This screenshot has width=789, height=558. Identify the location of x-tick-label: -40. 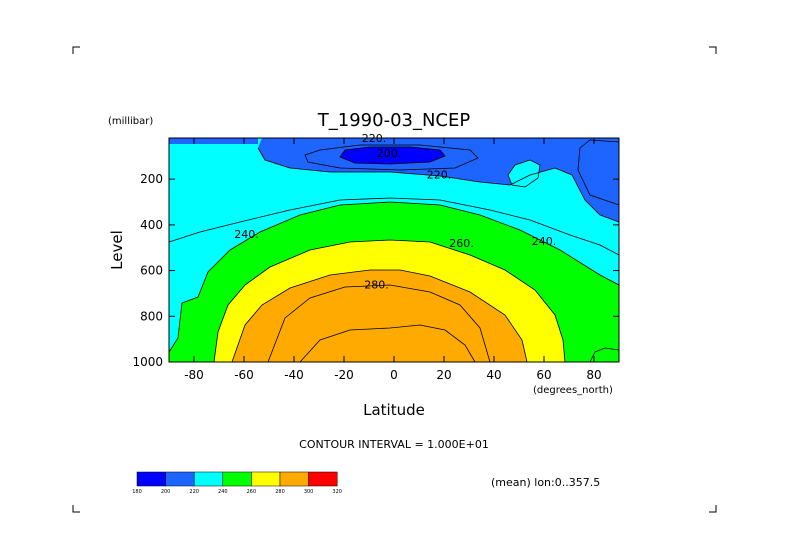
(294, 375).